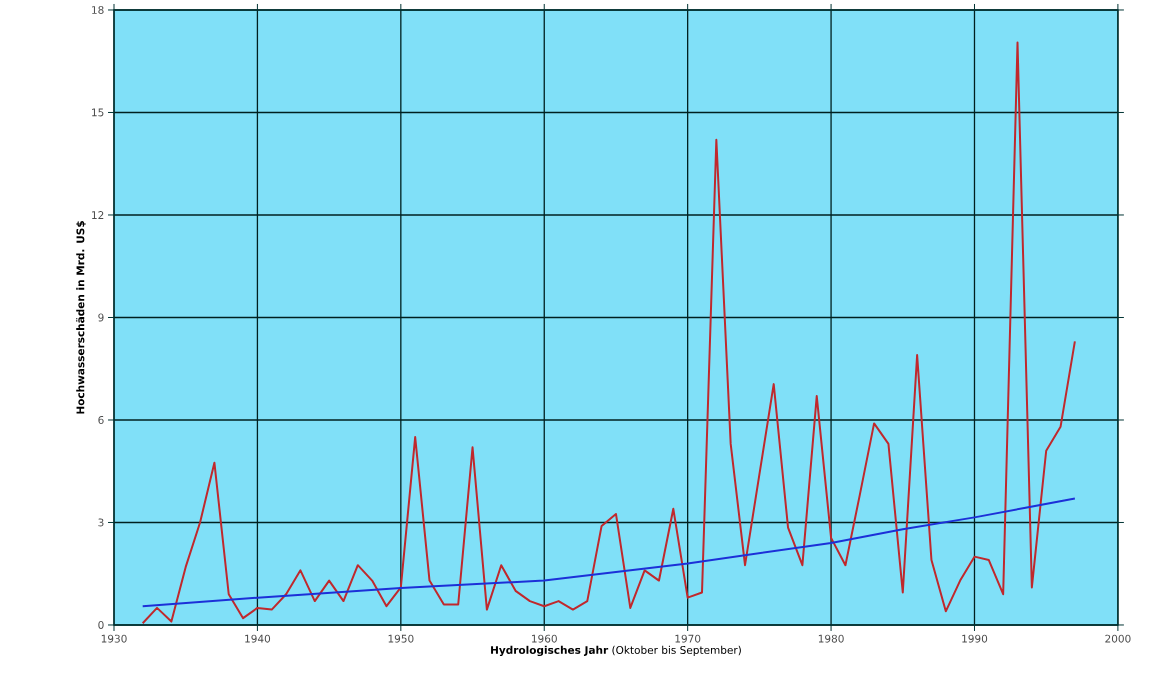 The height and width of the screenshot is (694, 1150). What do you see at coordinates (114, 638) in the screenshot?
I see `x-tick-label: 1930` at bounding box center [114, 638].